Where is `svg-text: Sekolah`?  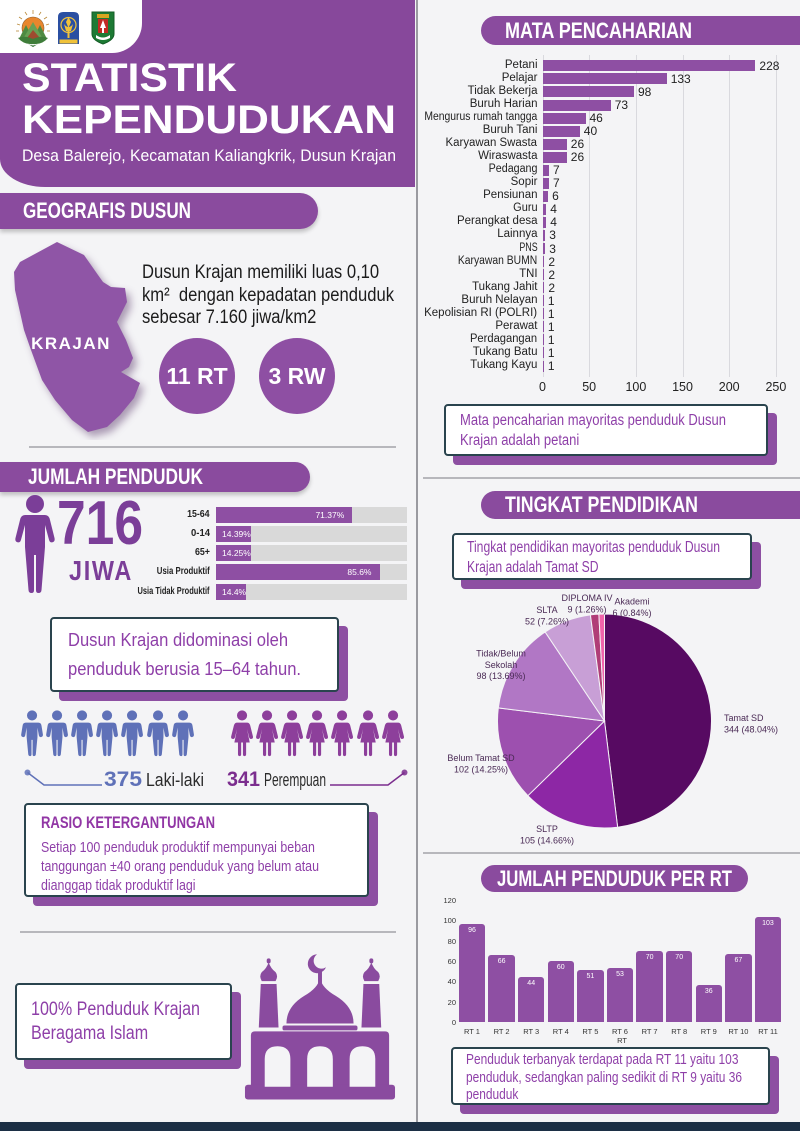 svg-text: Sekolah is located at coordinates (501, 665).